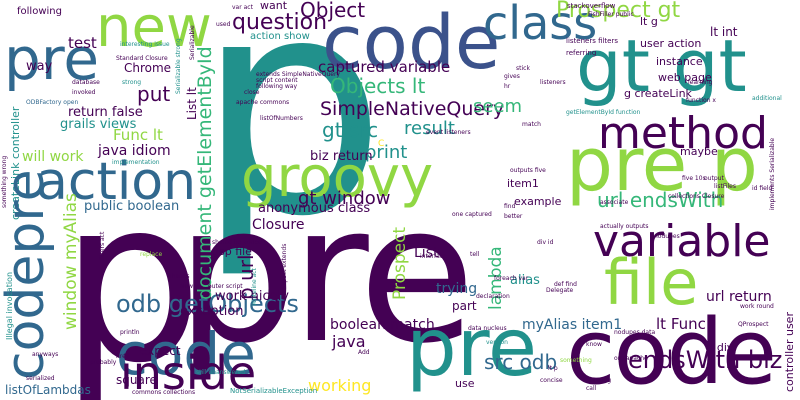  I want to click on word: Add, so click(364, 352).